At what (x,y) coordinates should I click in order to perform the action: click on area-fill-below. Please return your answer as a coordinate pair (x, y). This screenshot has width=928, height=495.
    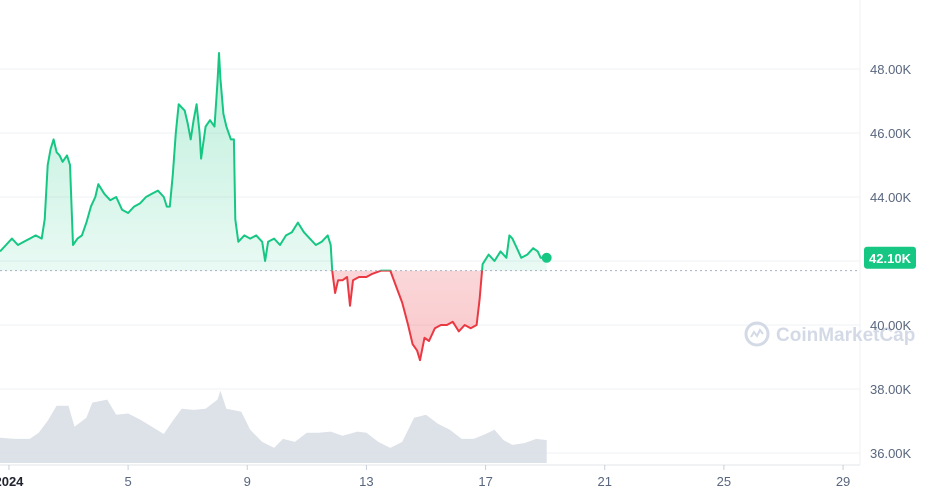
    Looking at the image, I should click on (407, 315).